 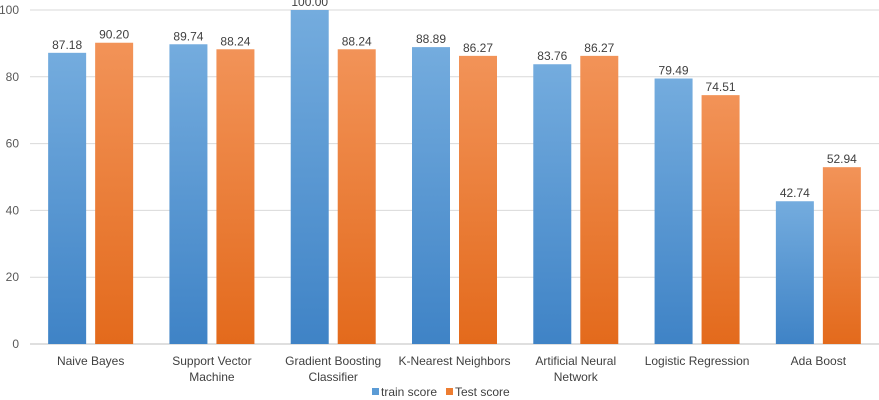 What do you see at coordinates (482, 392) in the screenshot?
I see `test-score-legend-label: Test score` at bounding box center [482, 392].